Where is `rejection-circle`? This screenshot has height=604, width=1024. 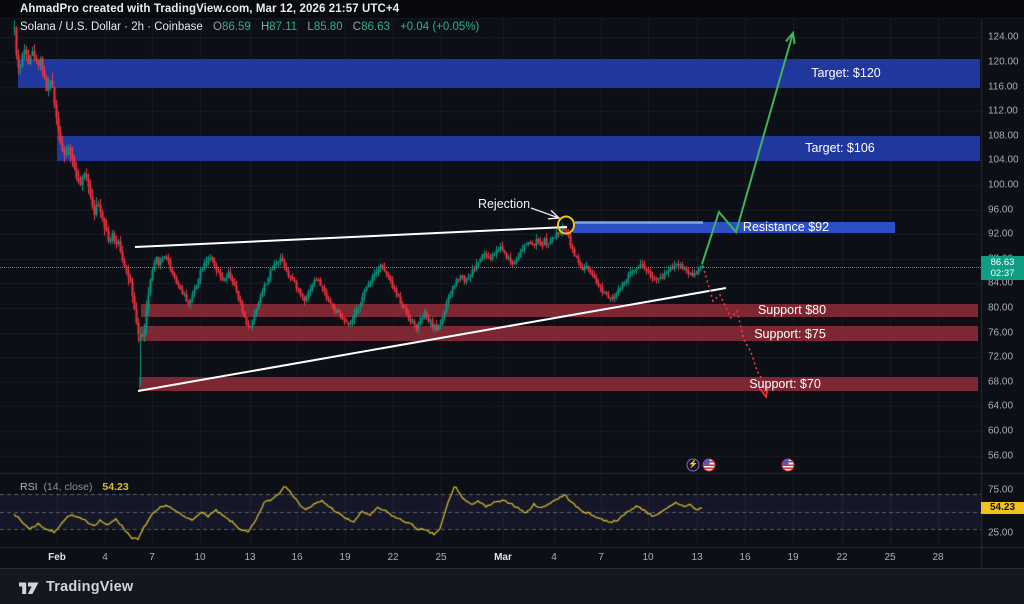 rejection-circle is located at coordinates (566, 225).